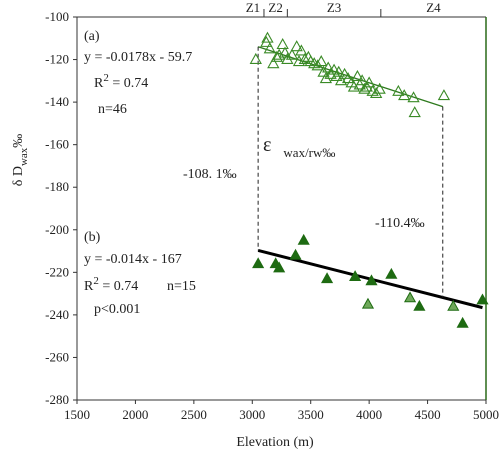 The width and height of the screenshot is (500, 453). I want to click on y-tick-label: -260, so click(57, 356).